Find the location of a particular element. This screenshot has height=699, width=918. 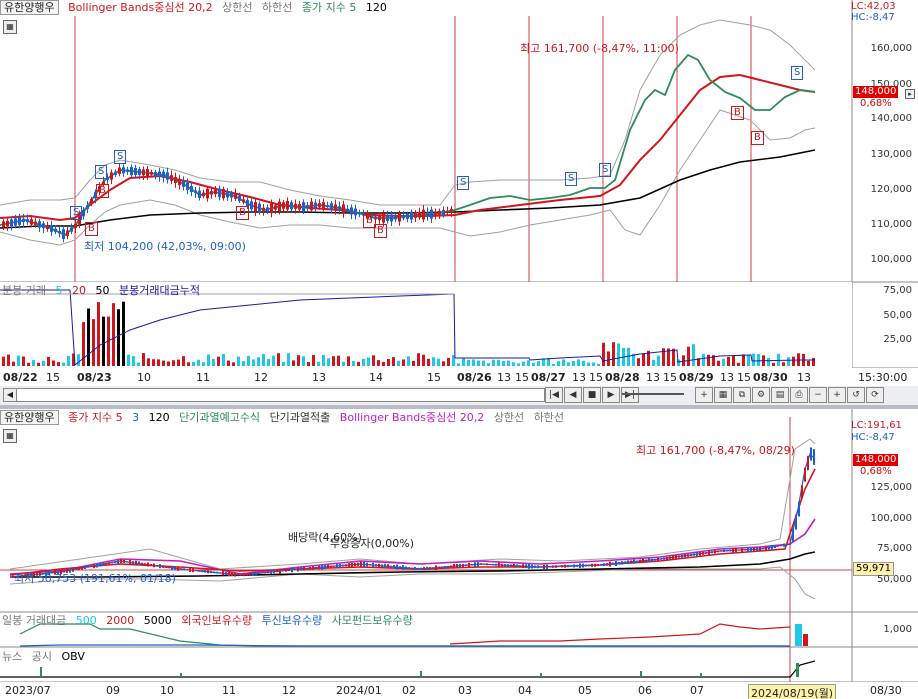

volume-label: 분봉 거래 is located at coordinates (24, 290).